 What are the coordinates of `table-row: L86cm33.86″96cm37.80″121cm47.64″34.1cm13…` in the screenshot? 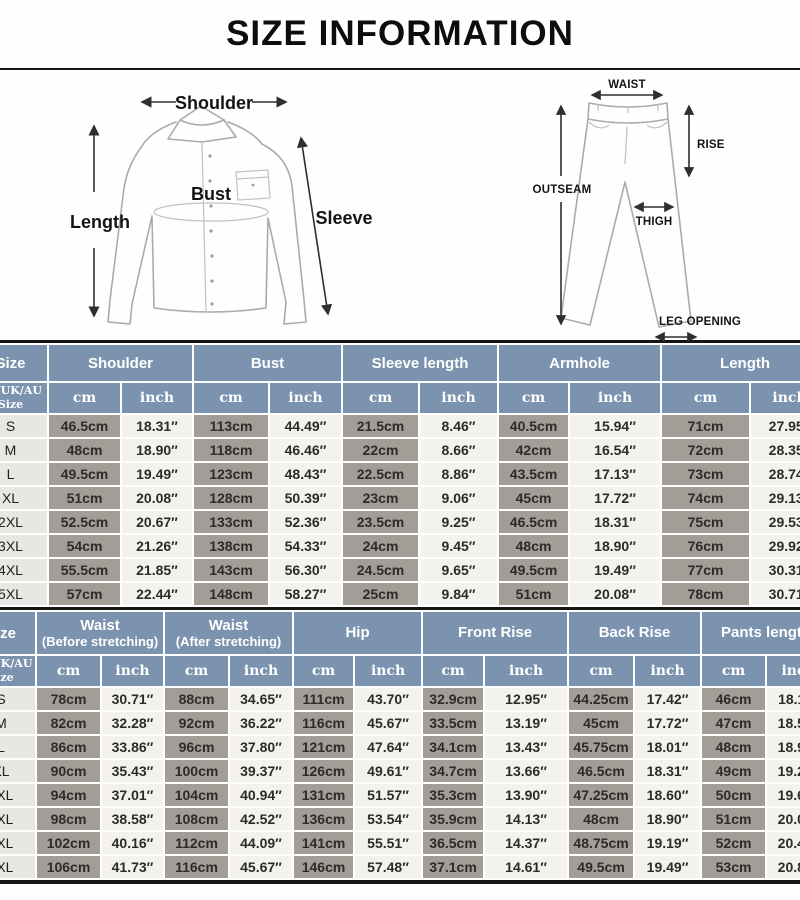 It's located at (400, 747).